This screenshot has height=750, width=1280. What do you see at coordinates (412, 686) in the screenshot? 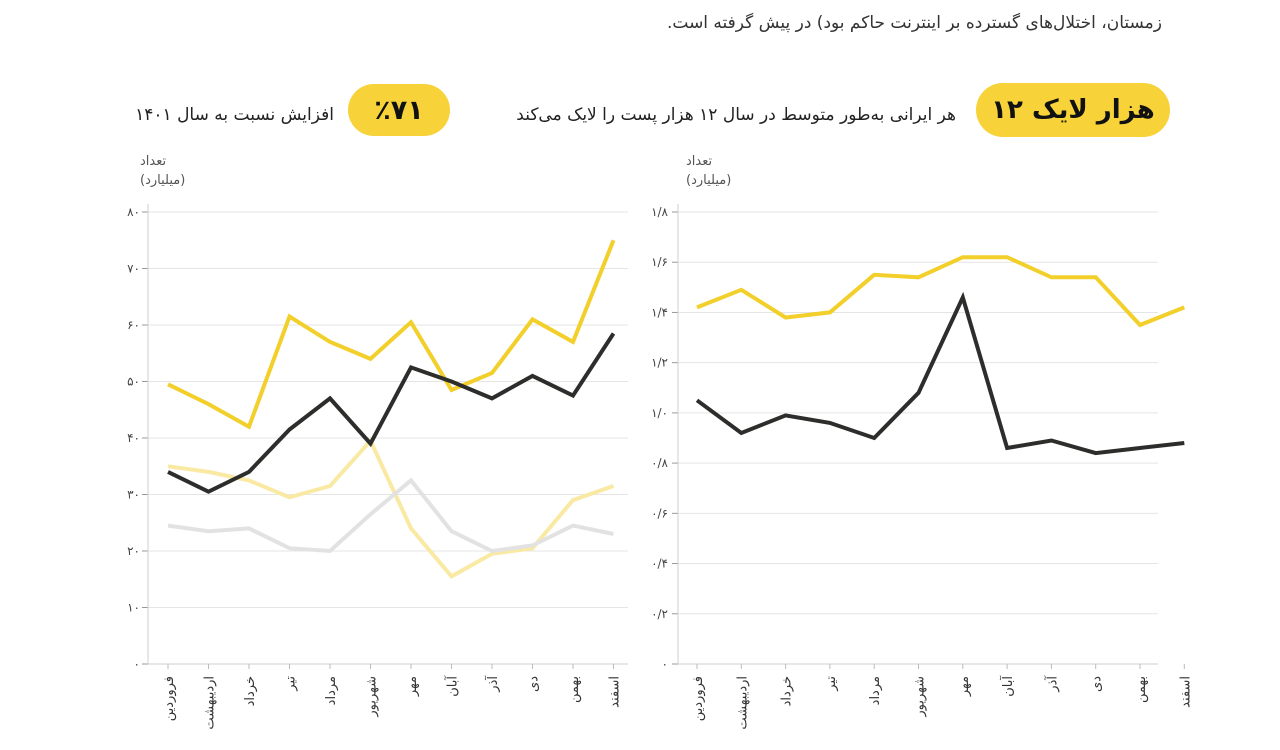
I see `x-tick-label-left-6: مهر` at bounding box center [412, 686].